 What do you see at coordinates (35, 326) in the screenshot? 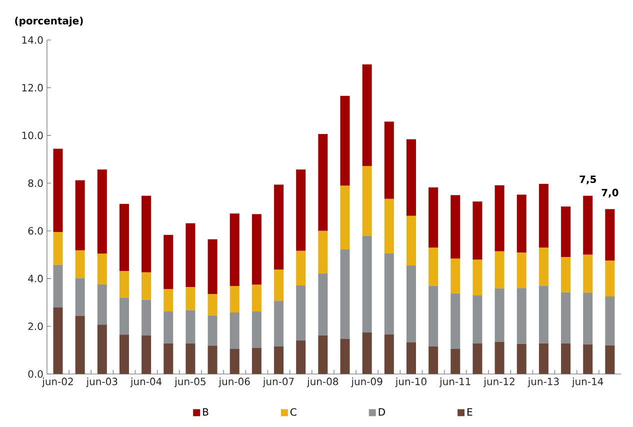
I see `y-tick-label: 2.0` at bounding box center [35, 326].